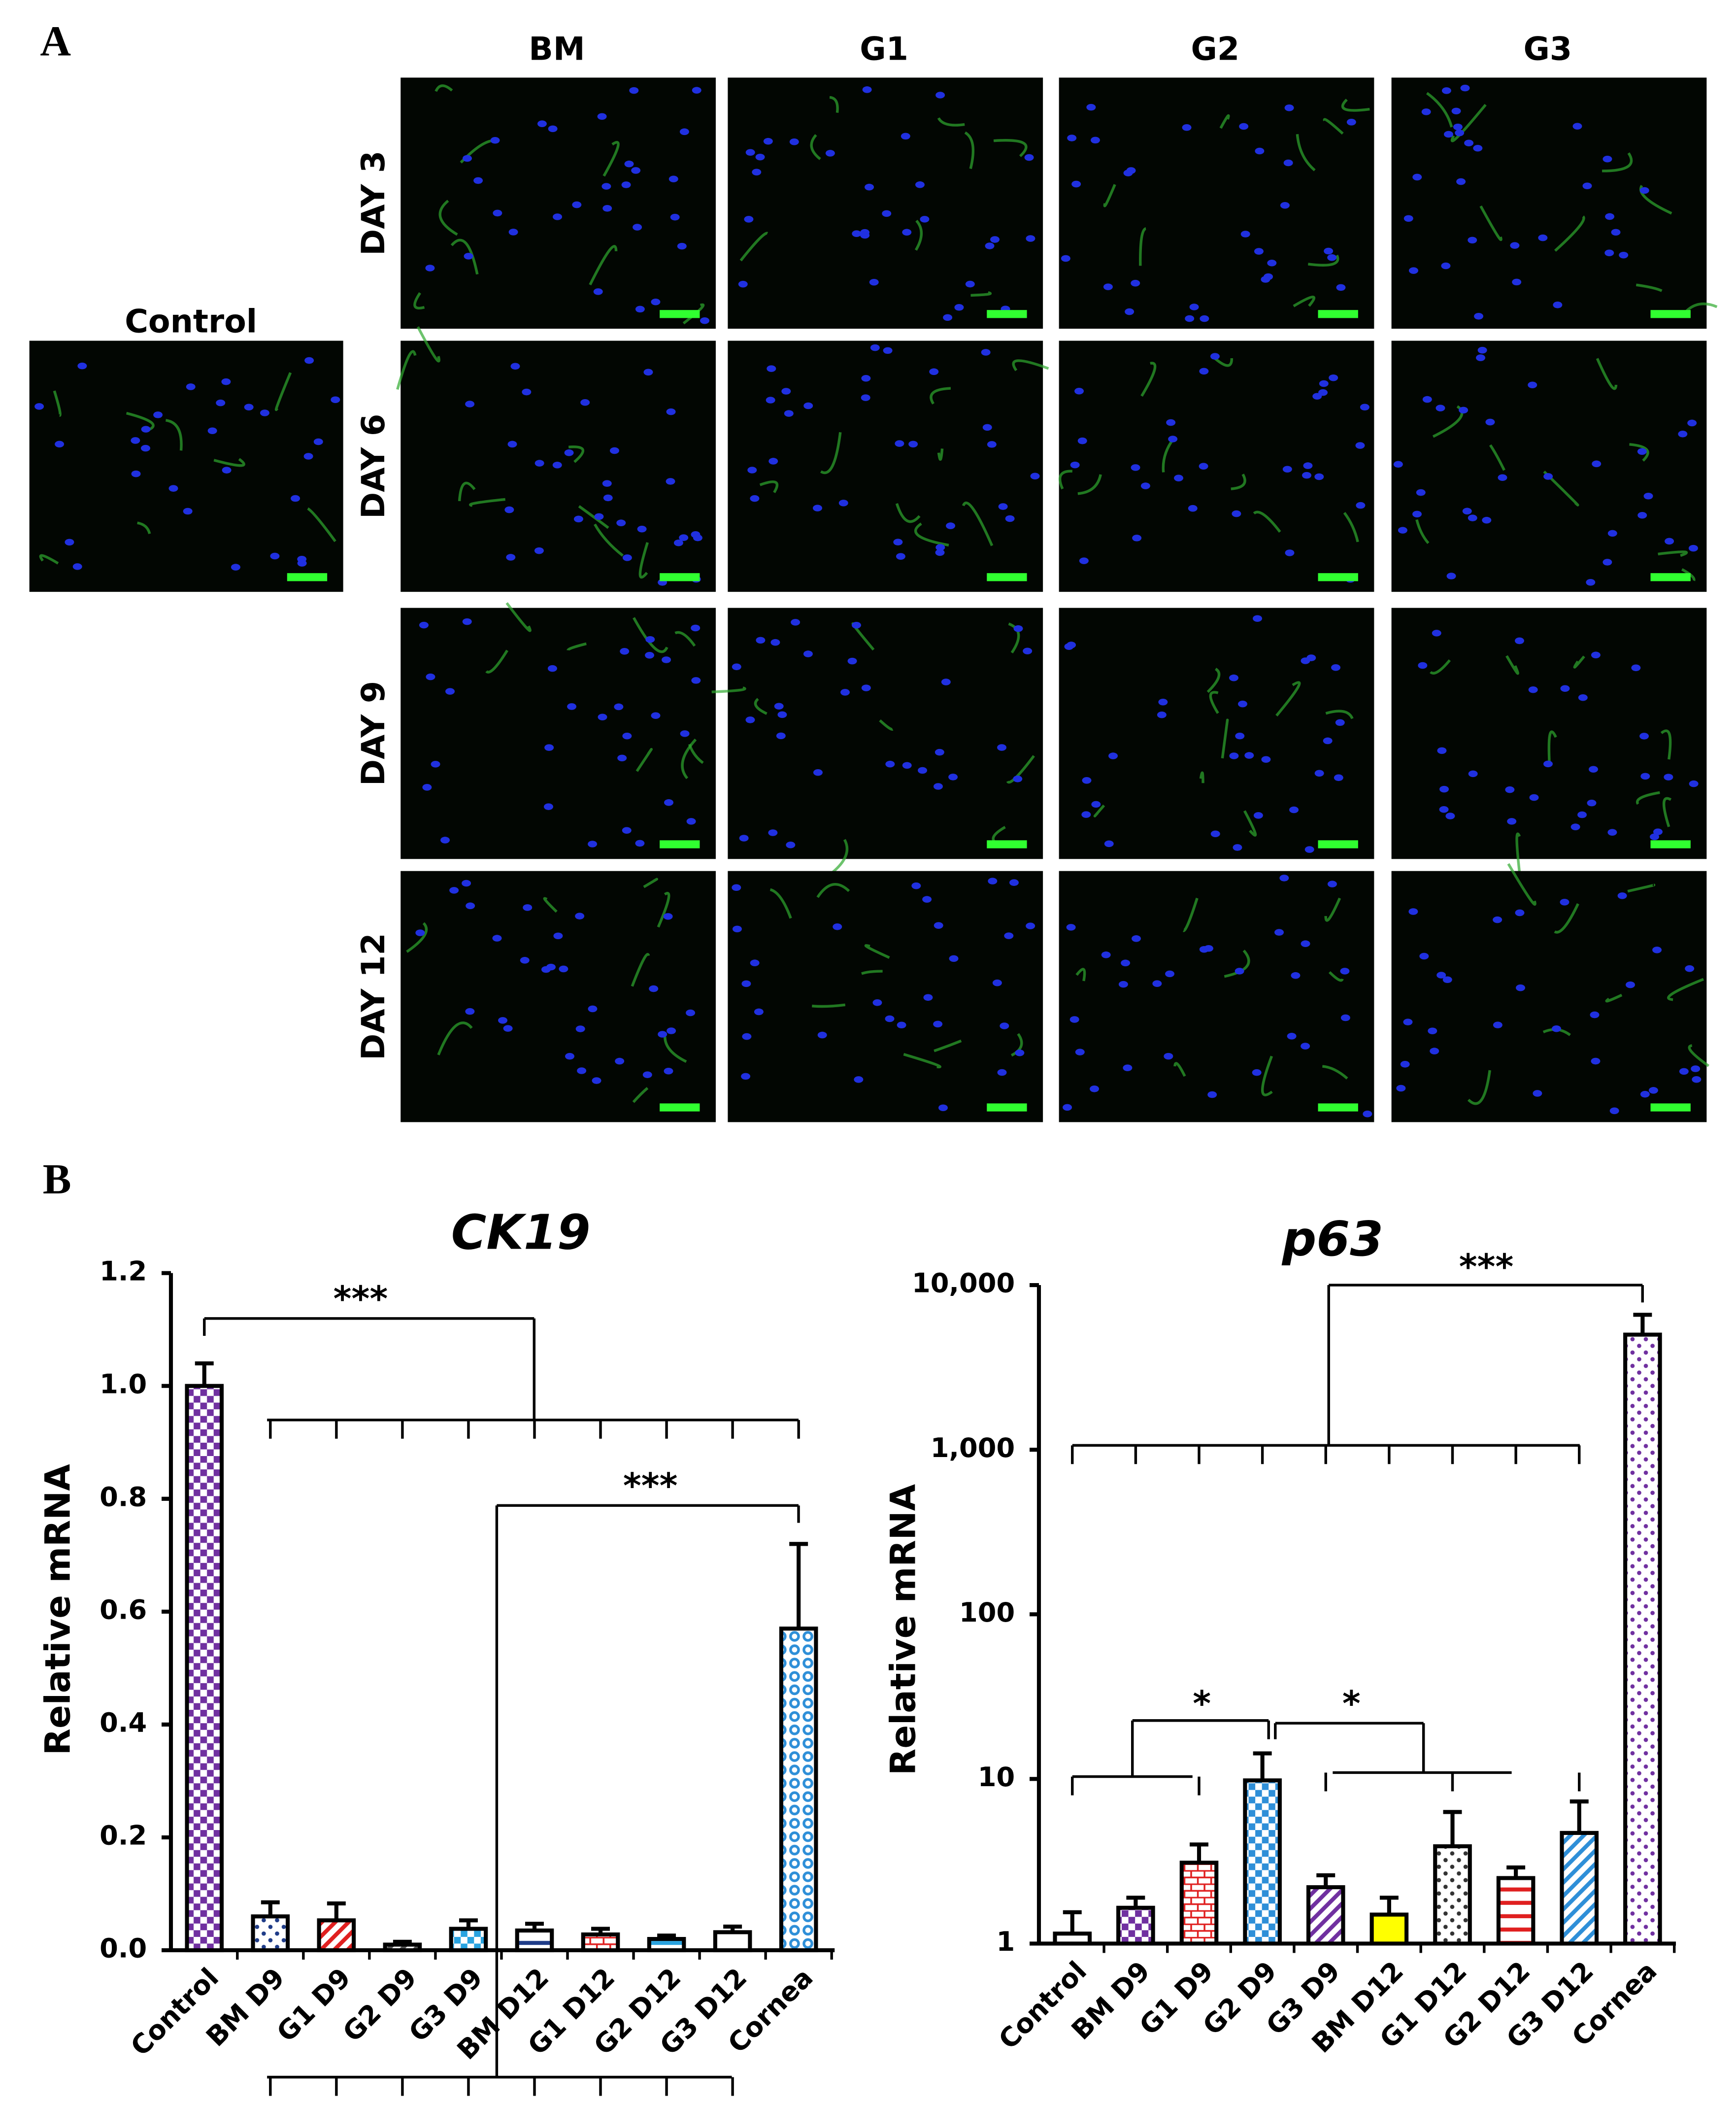 The image size is (1736, 2104). I want to click on micrograph, so click(186, 466).